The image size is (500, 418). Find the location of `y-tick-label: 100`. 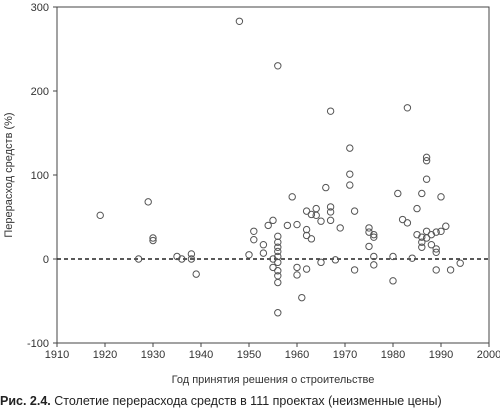

y-tick-label: 100 is located at coordinates (40, 176).